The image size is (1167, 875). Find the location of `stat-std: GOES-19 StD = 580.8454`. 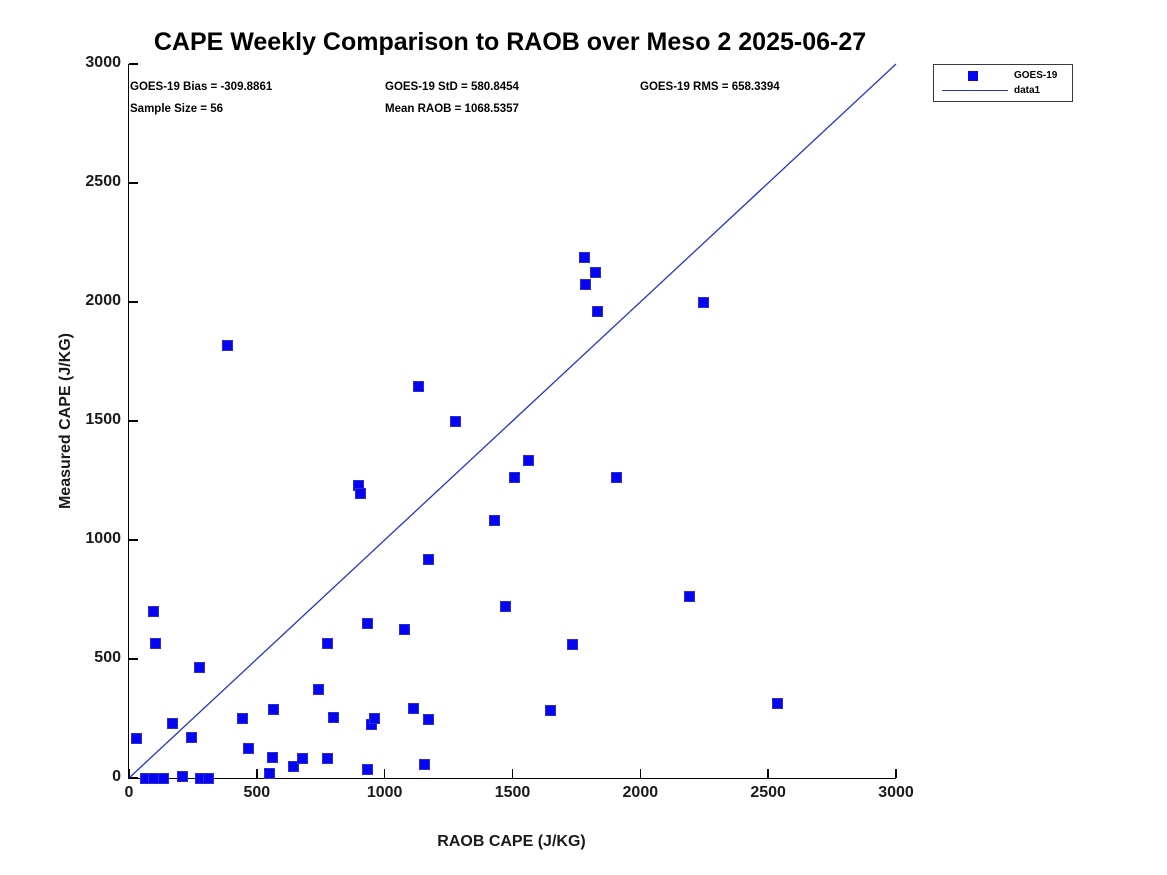

stat-std: GOES-19 StD = 580.8454 is located at coordinates (452, 87).